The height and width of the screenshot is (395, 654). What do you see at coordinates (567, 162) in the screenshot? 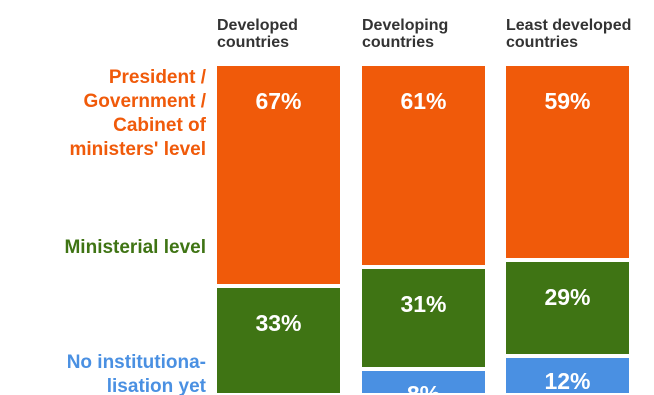
I see `bar-segment: 59%` at bounding box center [567, 162].